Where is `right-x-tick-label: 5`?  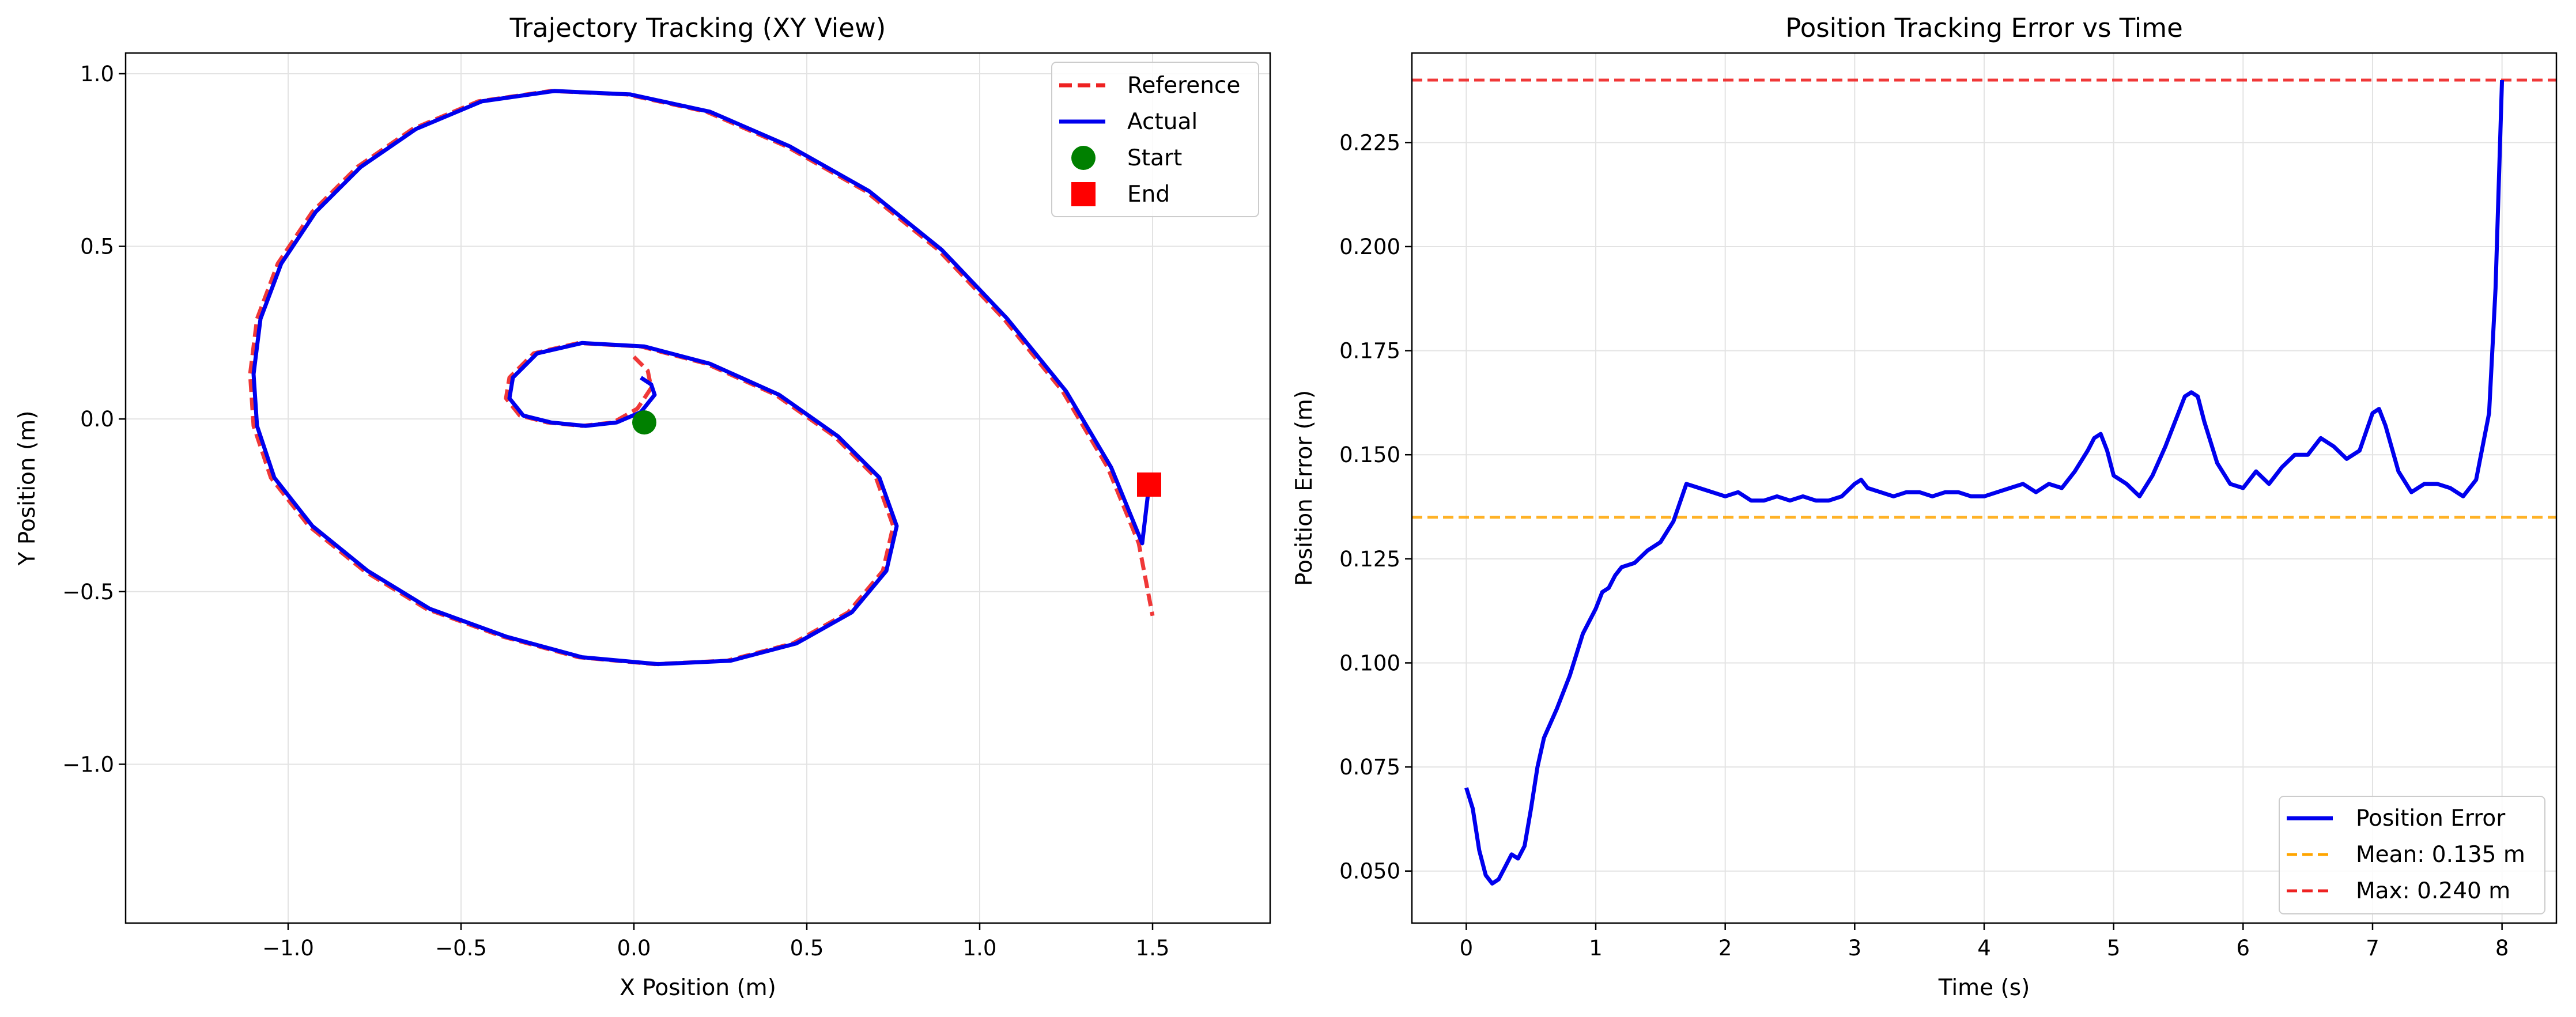 right-x-tick-label: 5 is located at coordinates (2114, 948).